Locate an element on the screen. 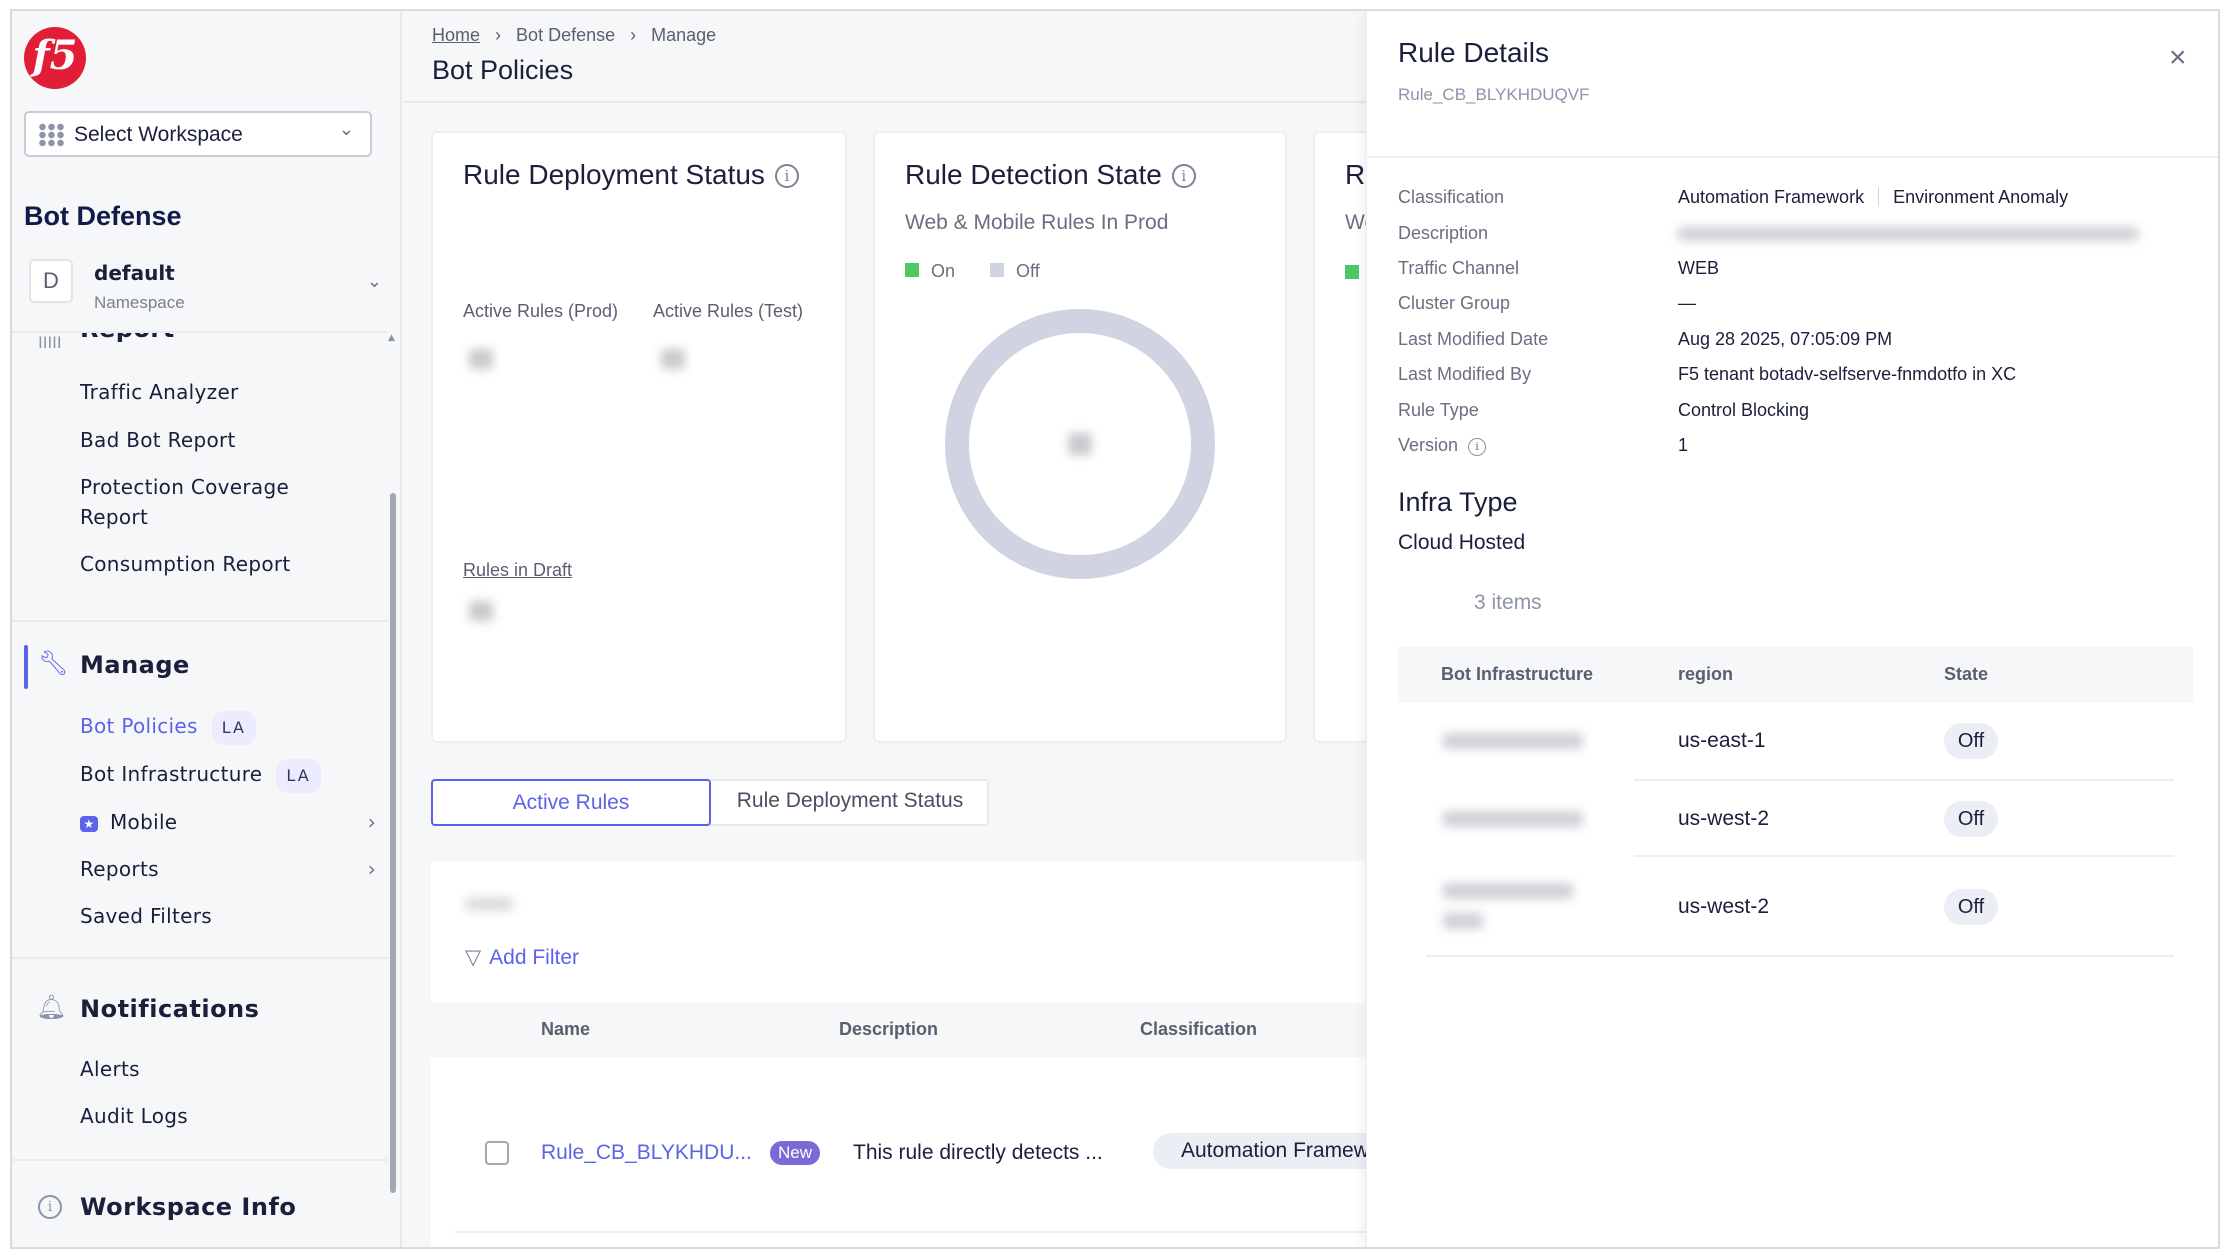 Image resolution: width=2223 pixels, height=1252 pixels. breadcrumb: Home › Bot Defense › Manage is located at coordinates (574, 35).